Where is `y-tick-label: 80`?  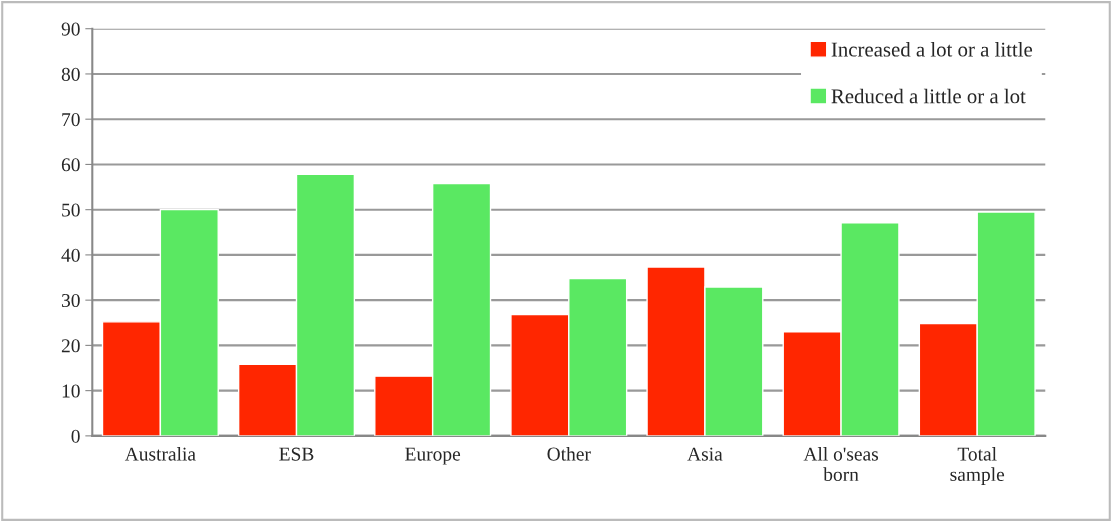
y-tick-label: 80 is located at coordinates (70, 74).